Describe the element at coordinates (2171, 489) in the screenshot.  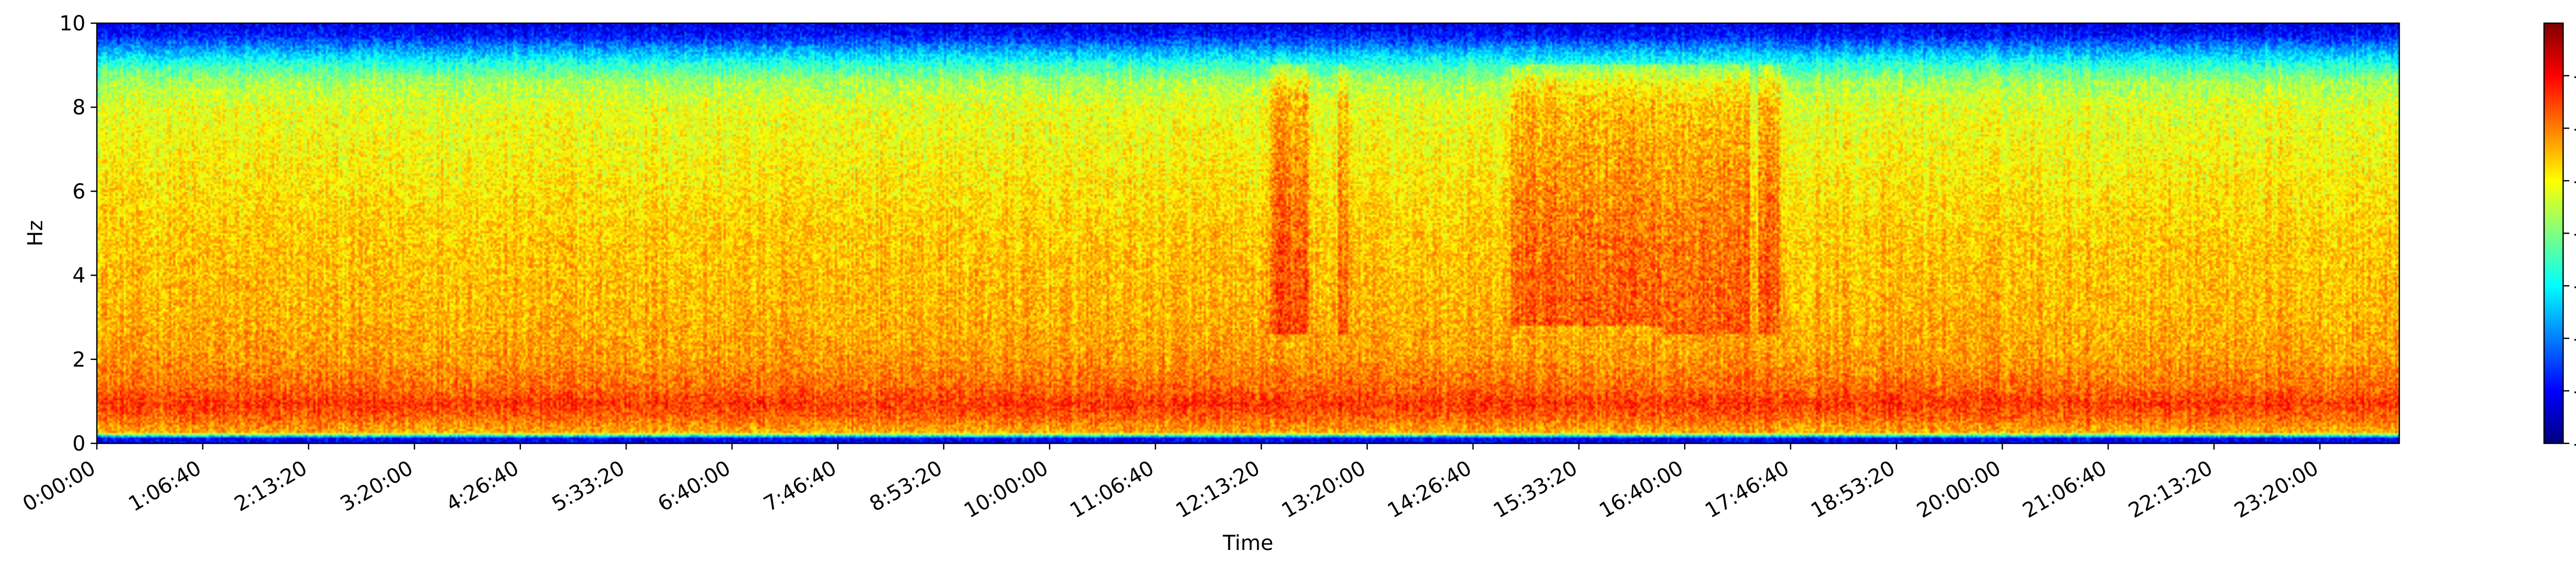
I see `x-tick-label: 22:13:20` at that location.